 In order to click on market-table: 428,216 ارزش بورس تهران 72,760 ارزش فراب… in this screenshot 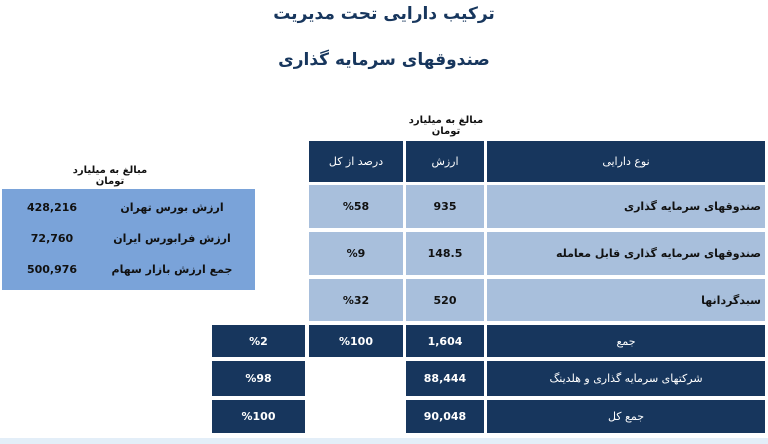, I will do `click(128, 239)`.